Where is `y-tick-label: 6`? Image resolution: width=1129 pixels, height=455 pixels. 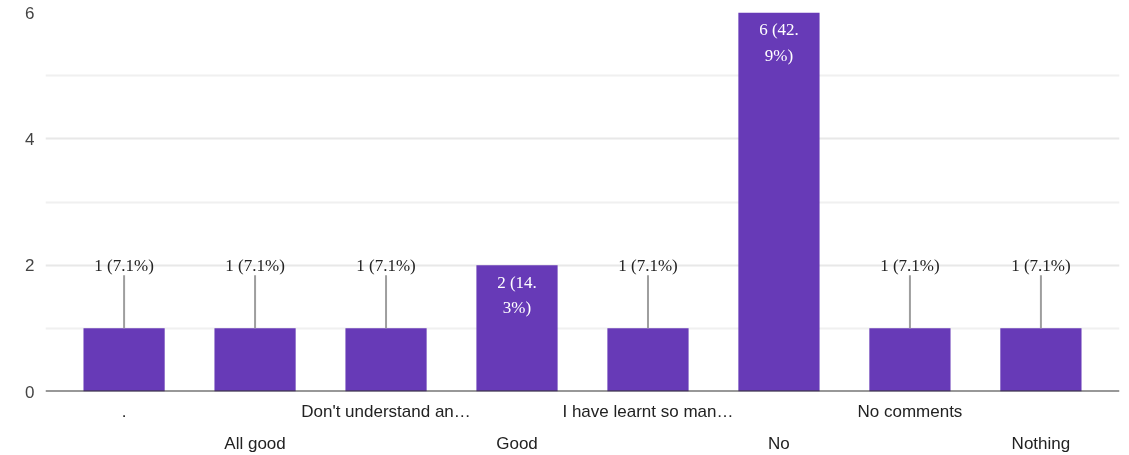 y-tick-label: 6 is located at coordinates (30, 13).